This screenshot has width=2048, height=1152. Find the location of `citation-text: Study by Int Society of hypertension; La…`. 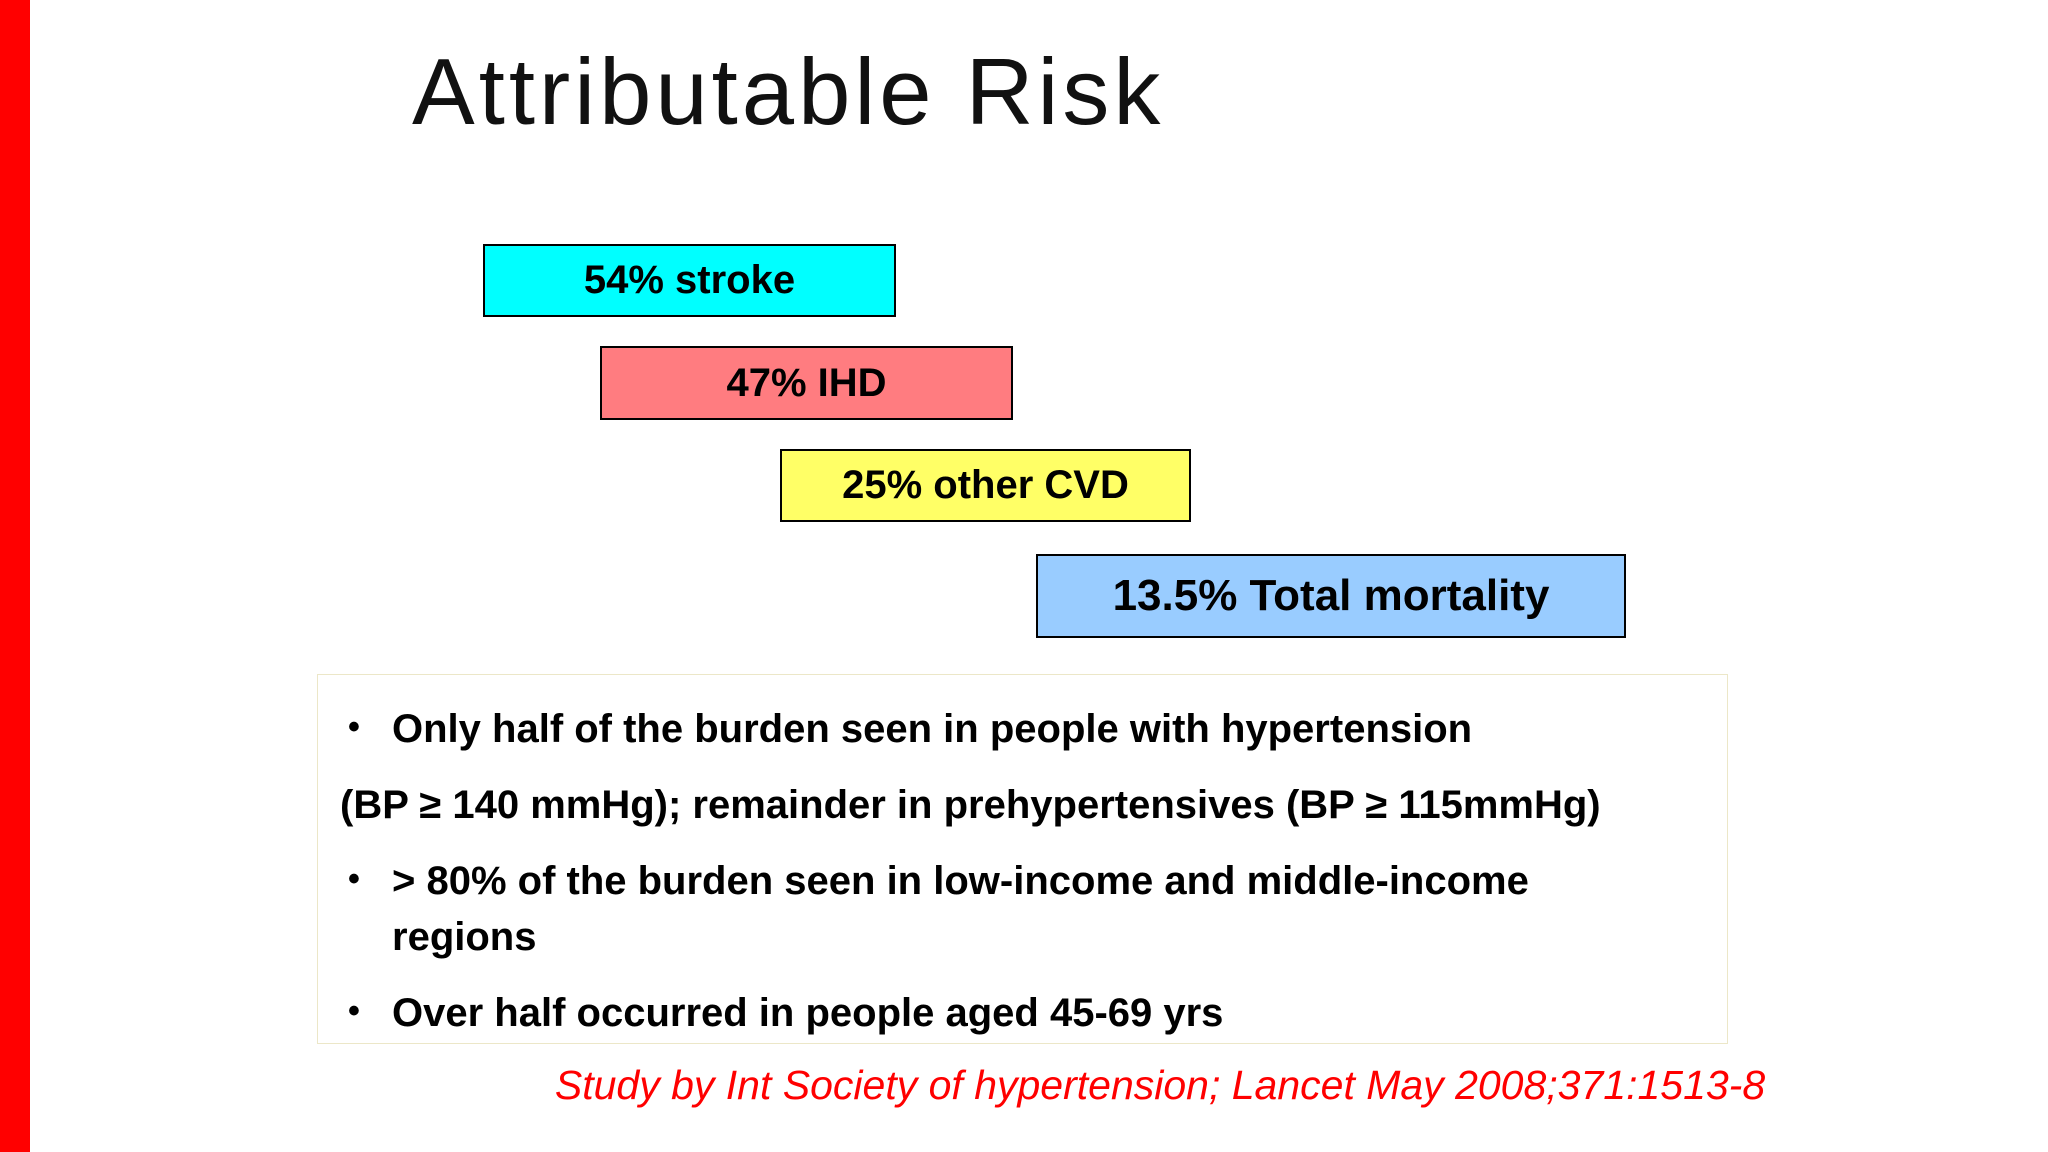

citation-text: Study by Int Society of hypertension; La… is located at coordinates (1160, 1085).